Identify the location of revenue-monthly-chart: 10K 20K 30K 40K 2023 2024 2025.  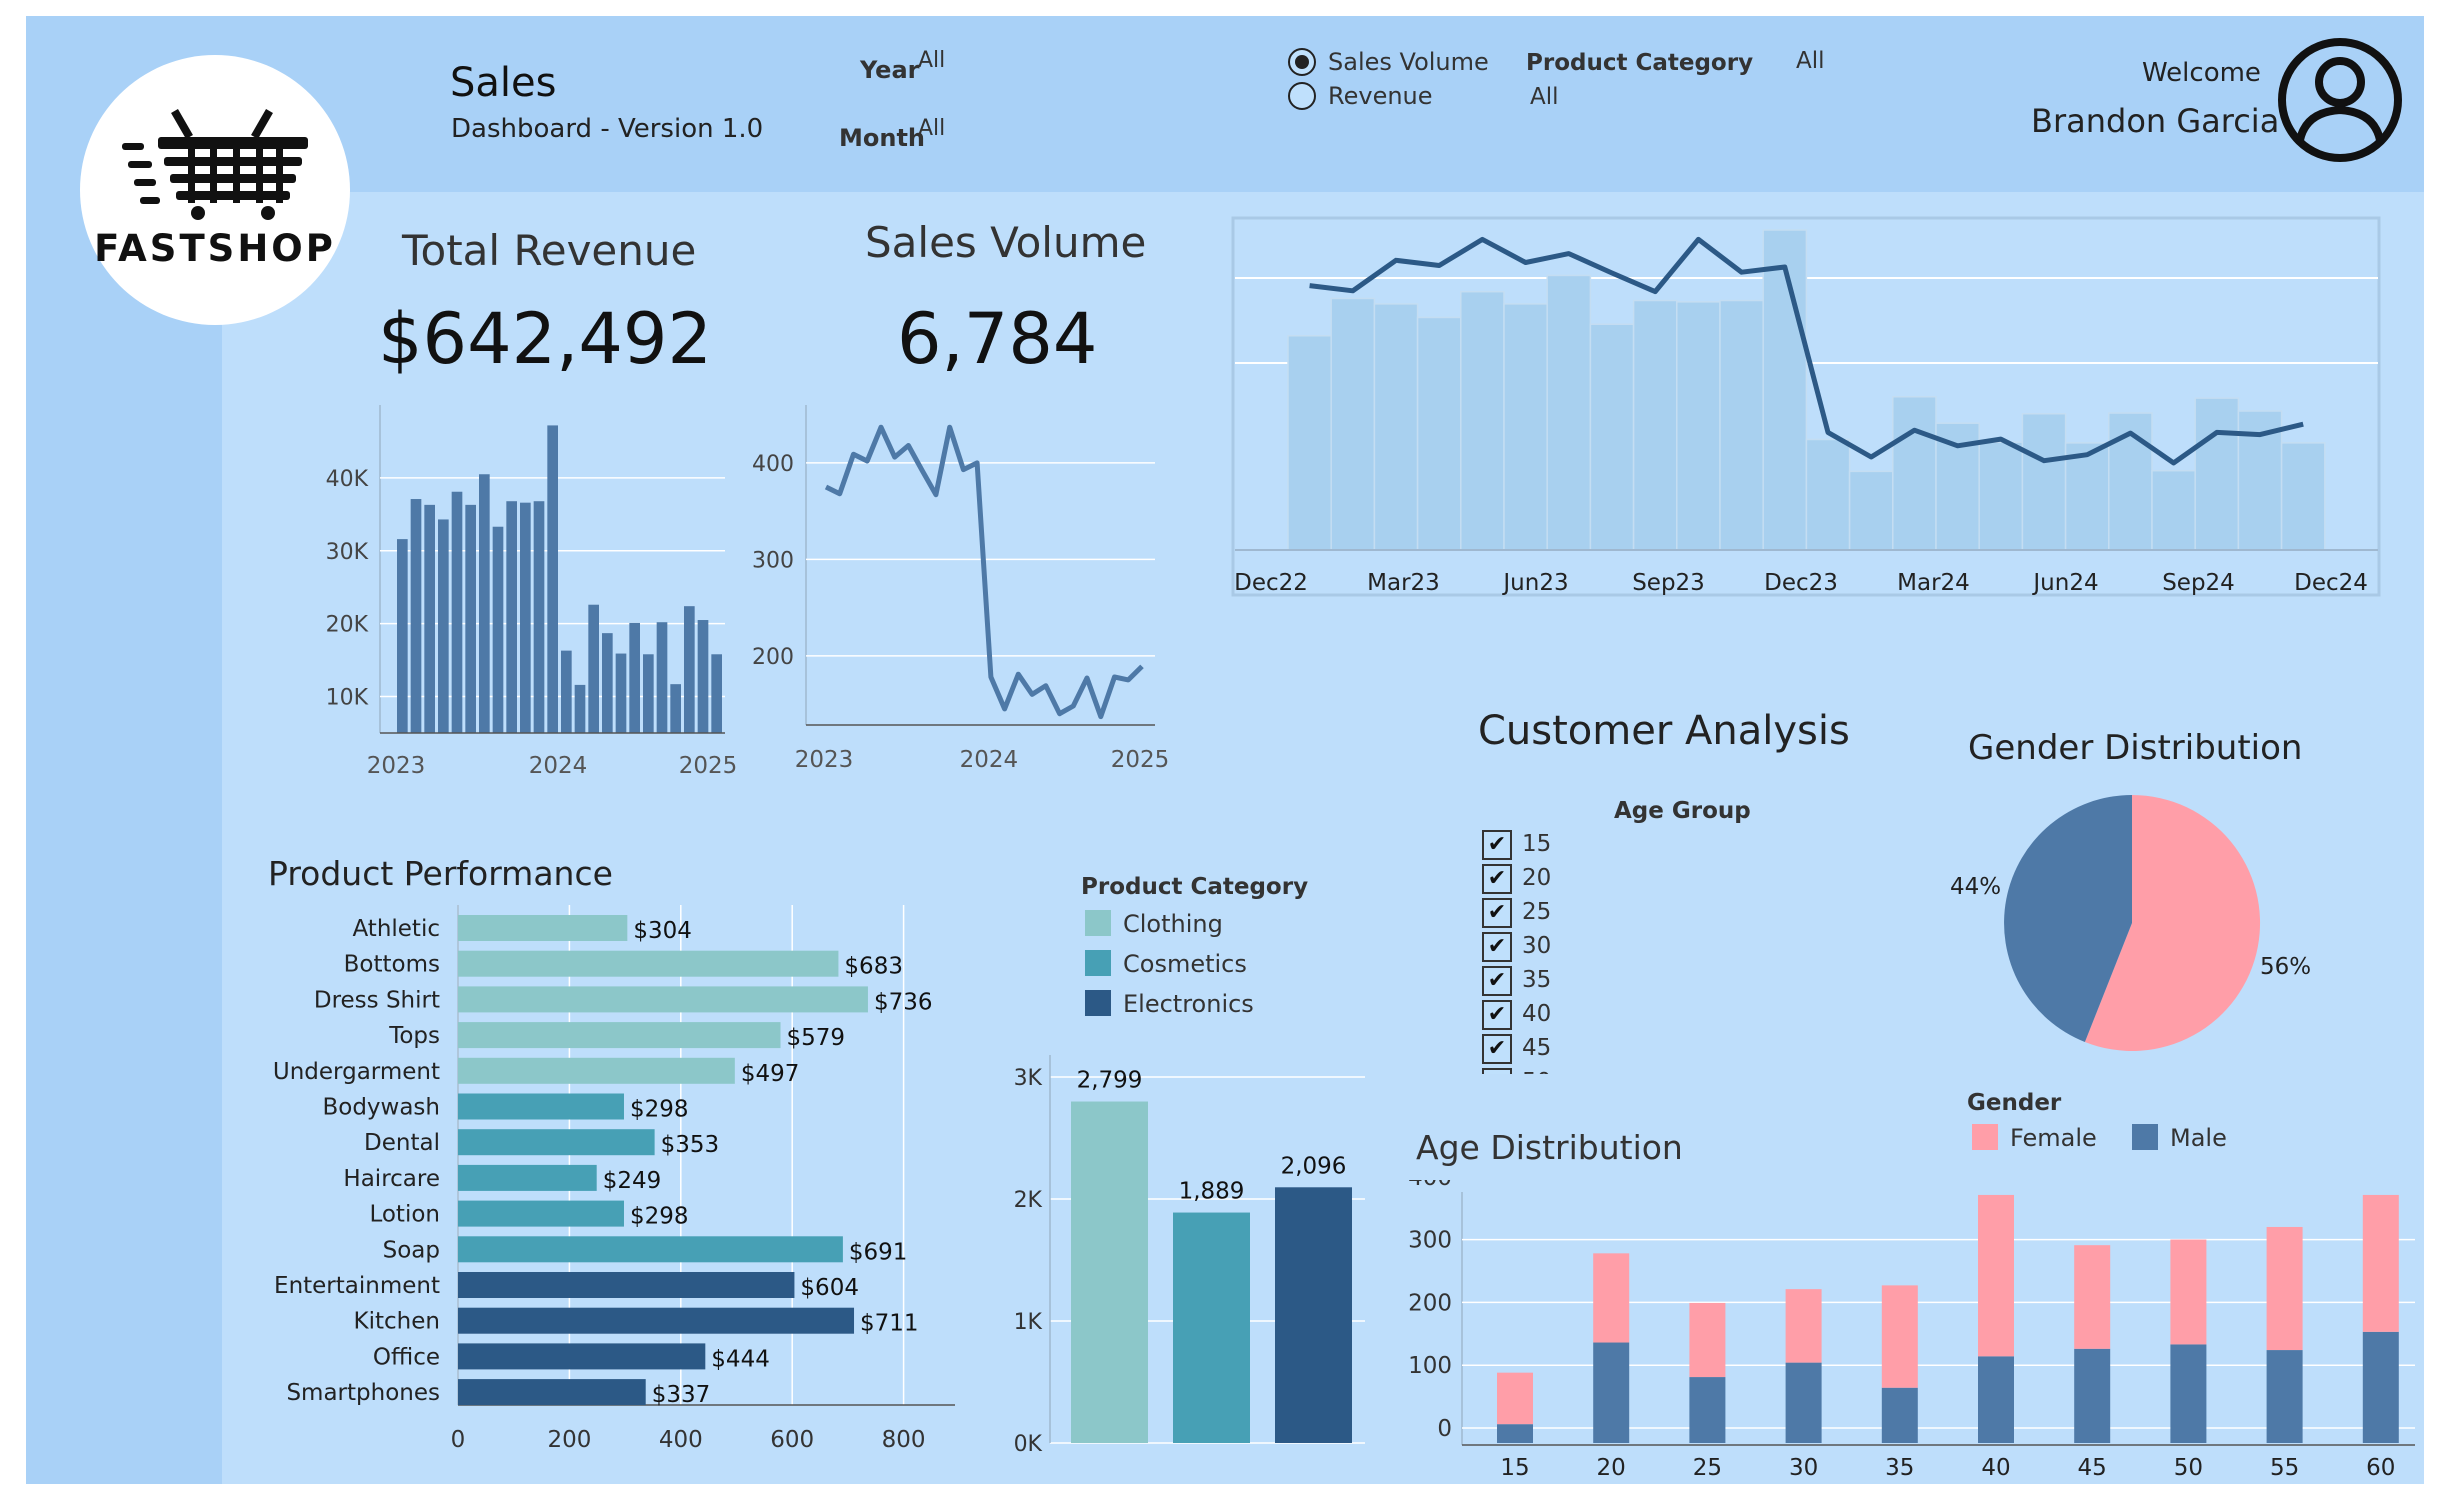
(531, 592).